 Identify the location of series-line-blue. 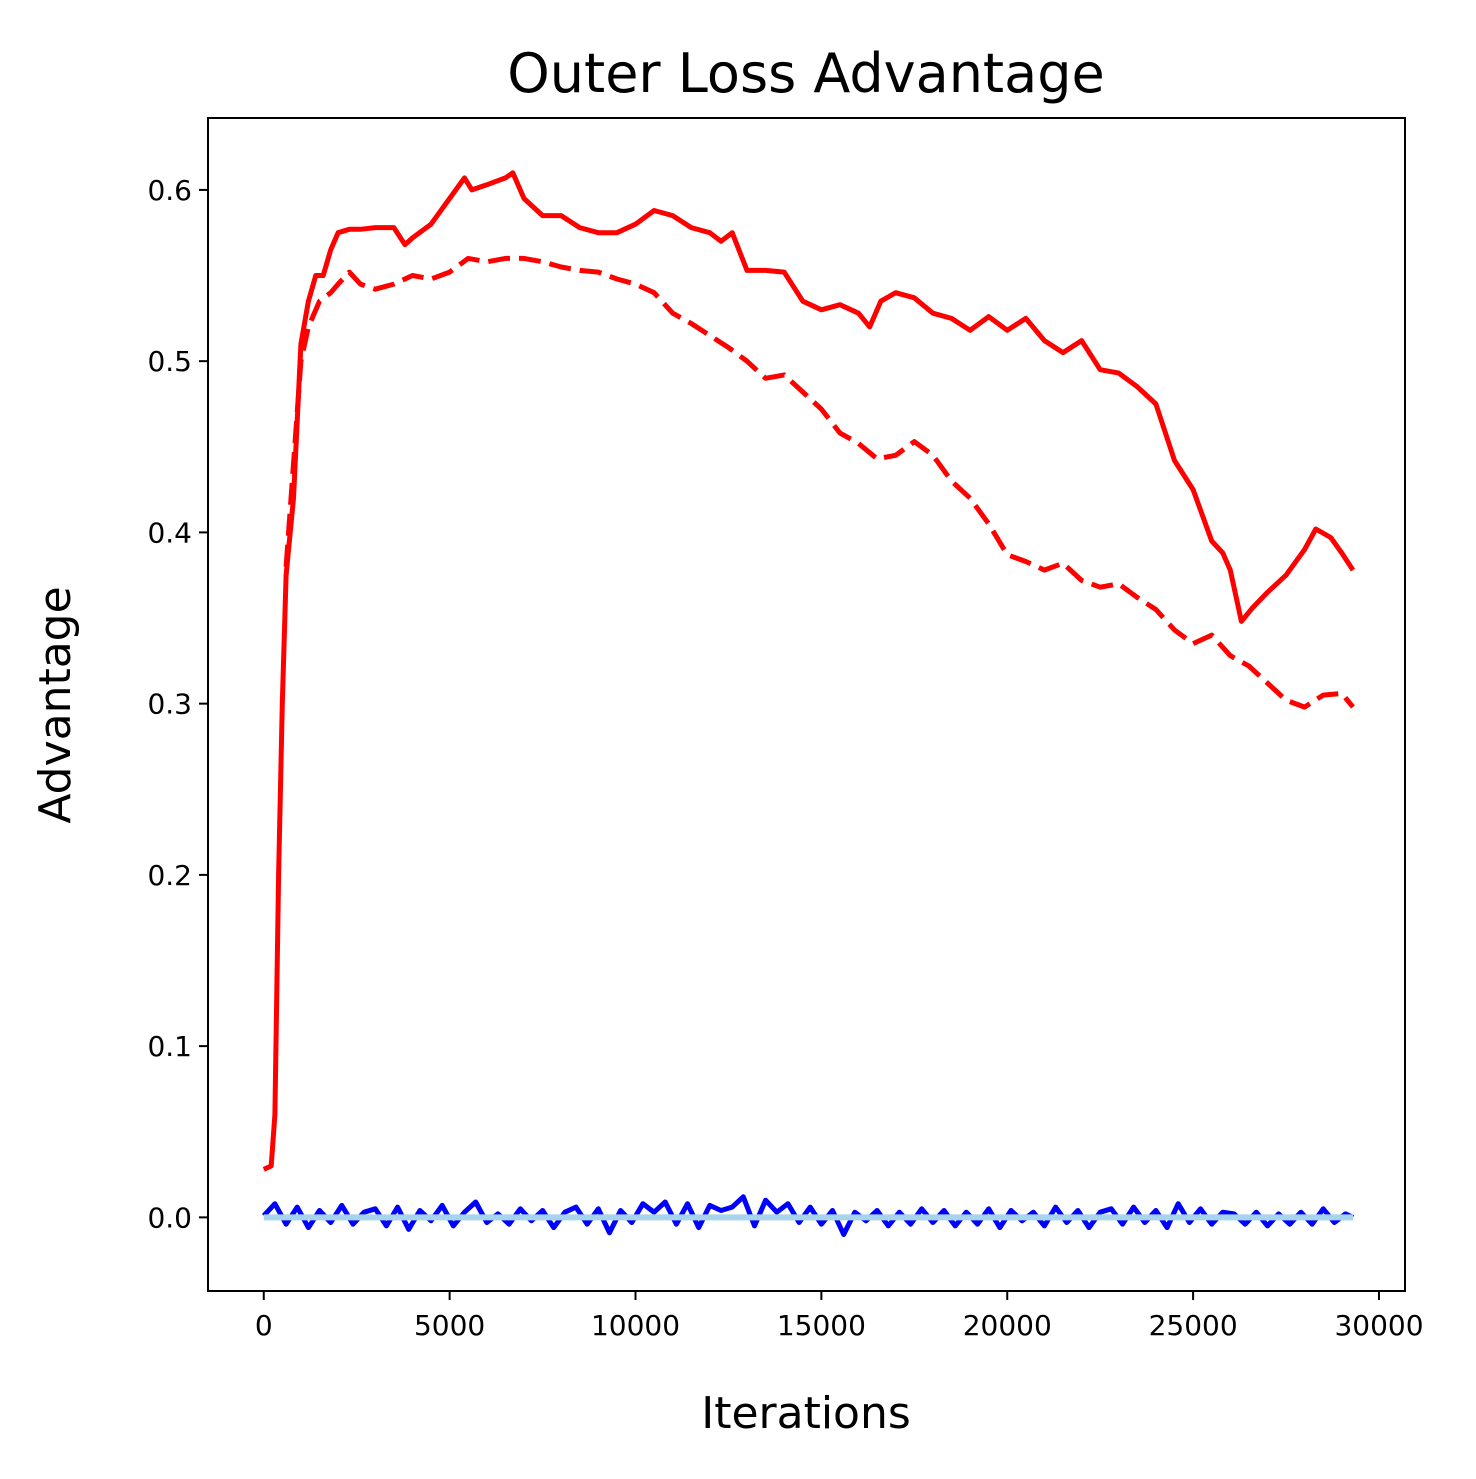
(808, 1215).